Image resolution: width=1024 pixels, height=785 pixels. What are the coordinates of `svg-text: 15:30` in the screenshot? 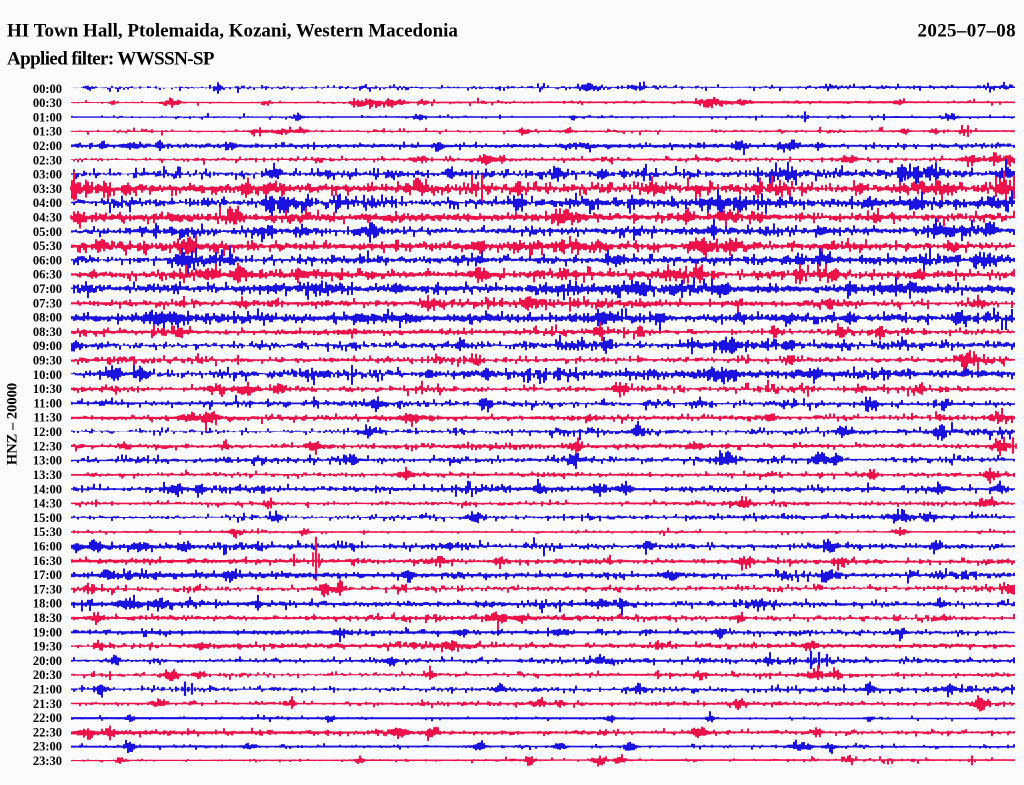 It's located at (47, 532).